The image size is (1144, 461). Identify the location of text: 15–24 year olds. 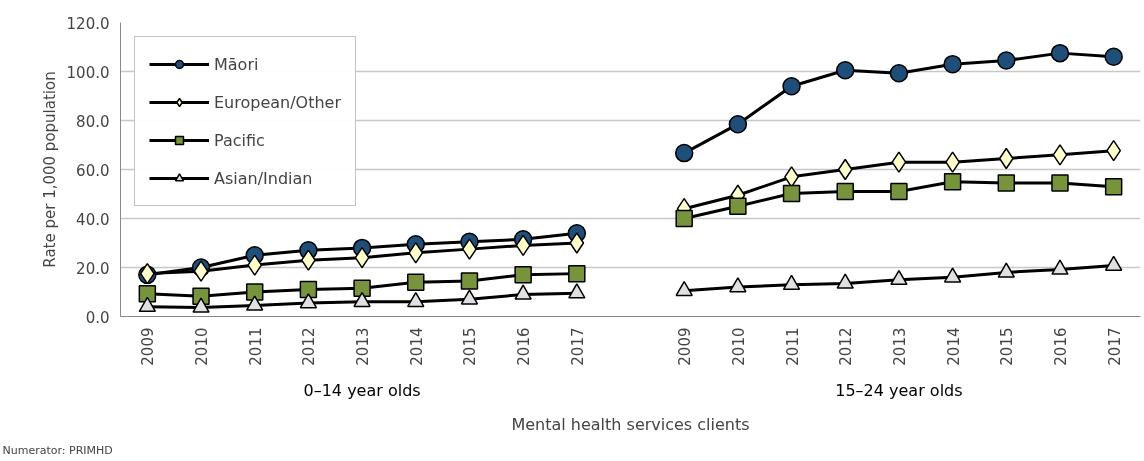
(899, 390).